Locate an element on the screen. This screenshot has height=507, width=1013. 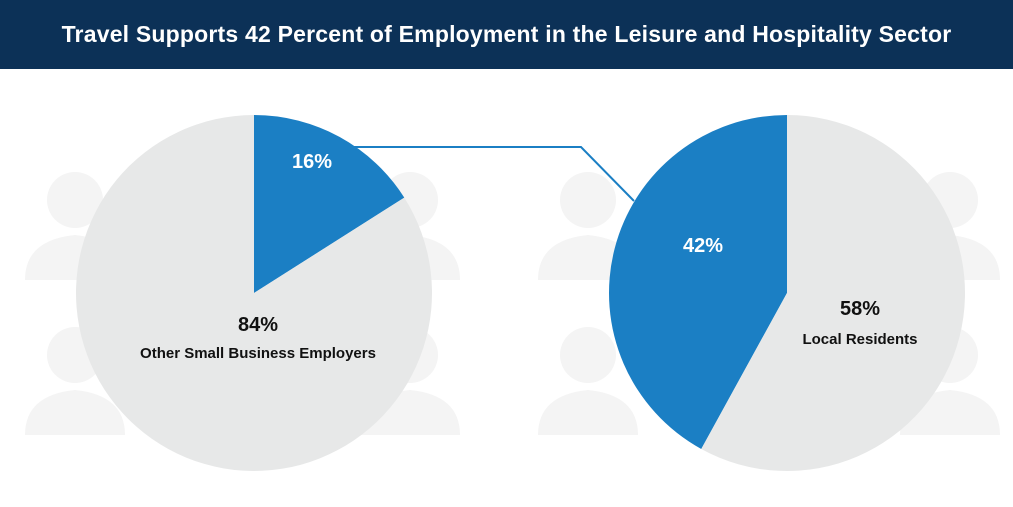
connector-line is located at coordinates (493, 174).